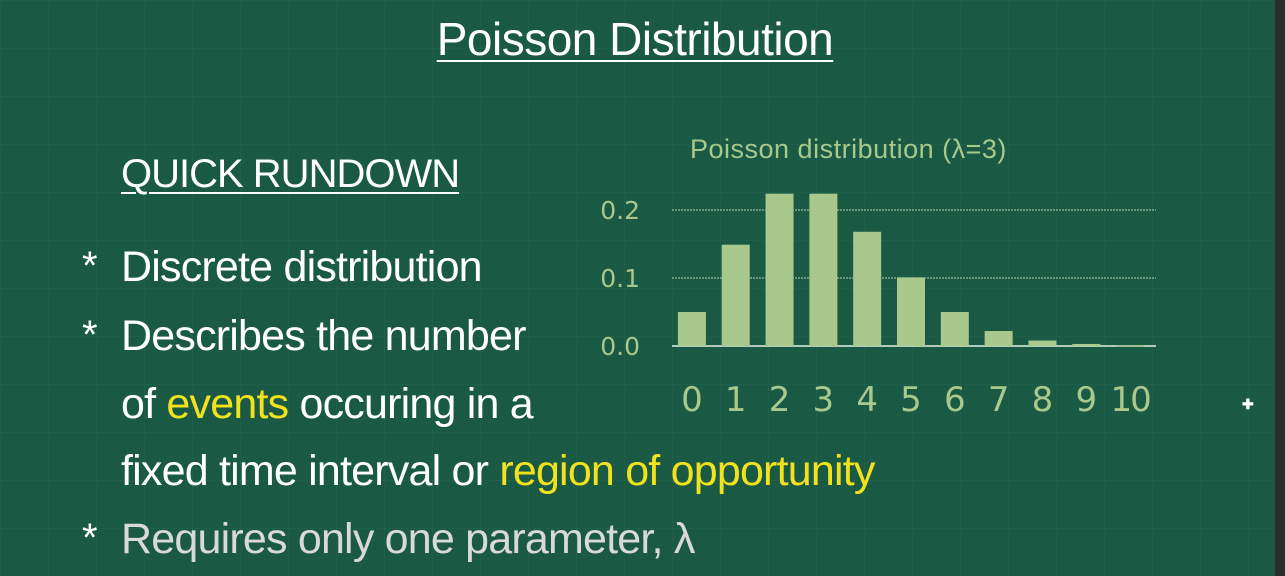 This screenshot has height=576, width=1285. Describe the element at coordinates (323, 336) in the screenshot. I see `bullet-2-line-1: Describes the number` at that location.